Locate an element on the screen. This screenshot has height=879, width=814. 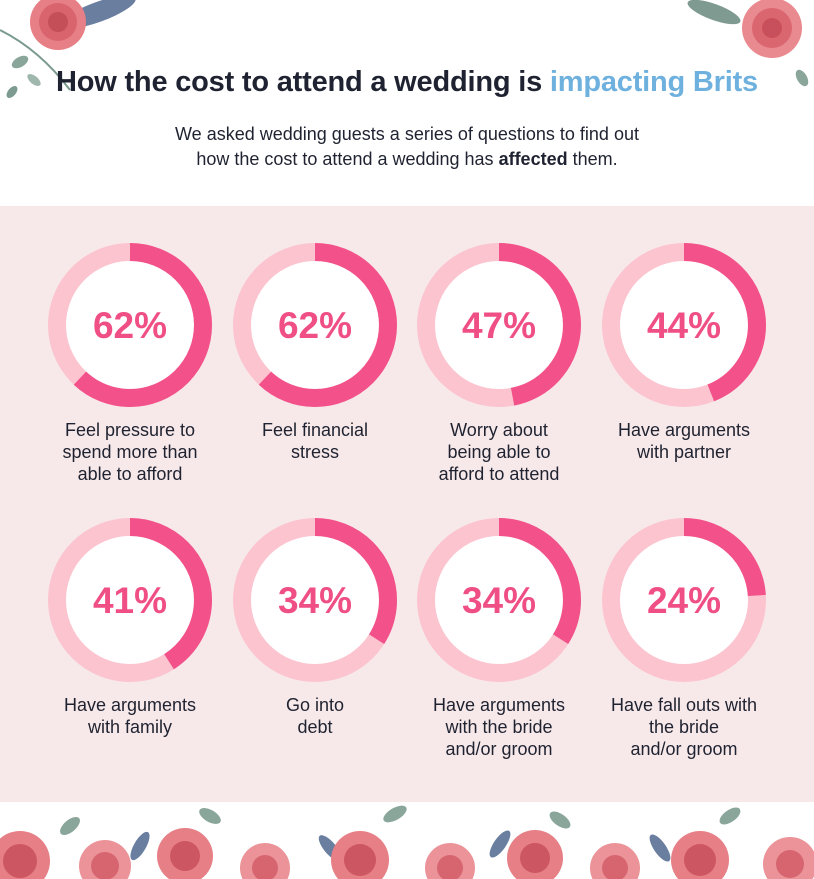
subtitle-line-2-bold: affected is located at coordinates (533, 159).